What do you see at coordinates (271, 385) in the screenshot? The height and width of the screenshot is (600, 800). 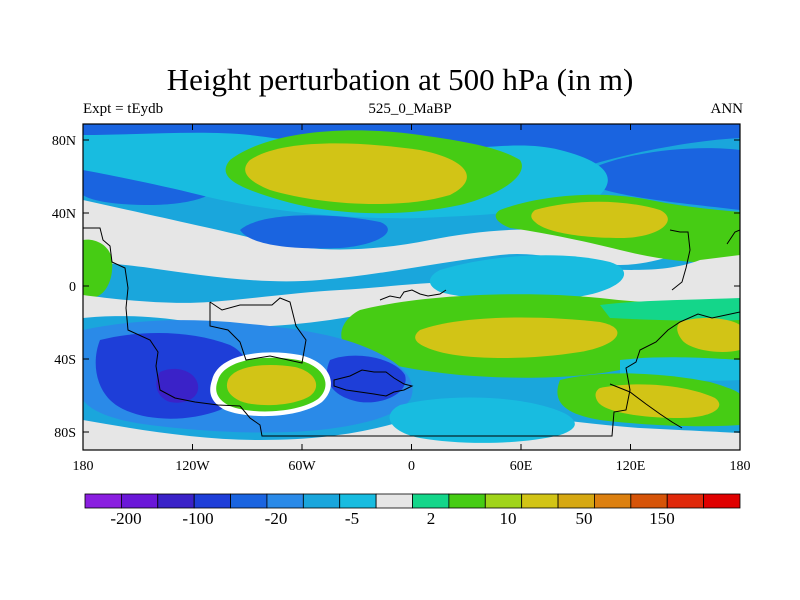 I see `south-atlantic-yellow-high` at bounding box center [271, 385].